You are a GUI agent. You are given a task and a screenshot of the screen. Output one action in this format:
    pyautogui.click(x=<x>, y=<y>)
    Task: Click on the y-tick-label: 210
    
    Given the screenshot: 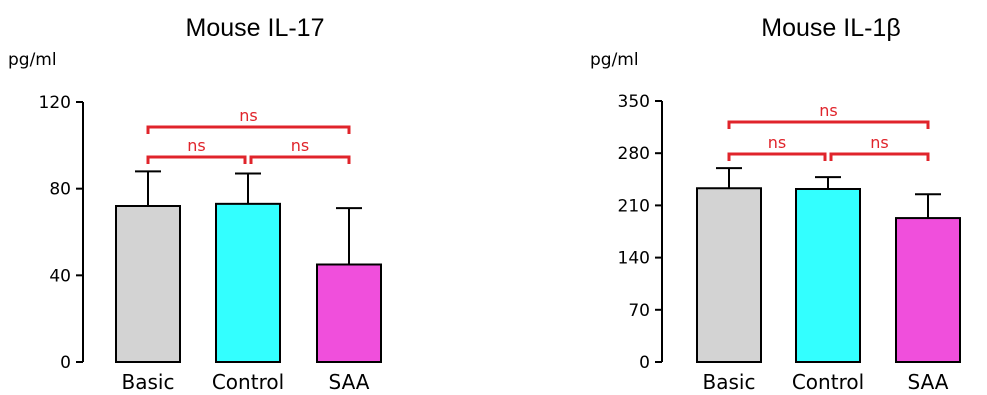 What is the action you would take?
    pyautogui.click(x=634, y=206)
    